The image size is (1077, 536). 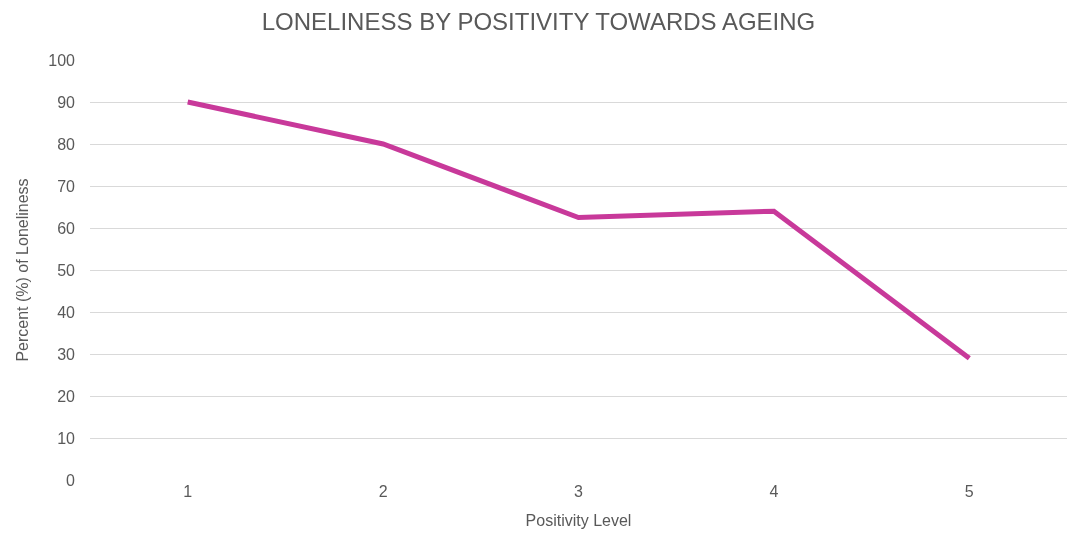 I want to click on y-tick-label: 10, so click(x=66, y=438).